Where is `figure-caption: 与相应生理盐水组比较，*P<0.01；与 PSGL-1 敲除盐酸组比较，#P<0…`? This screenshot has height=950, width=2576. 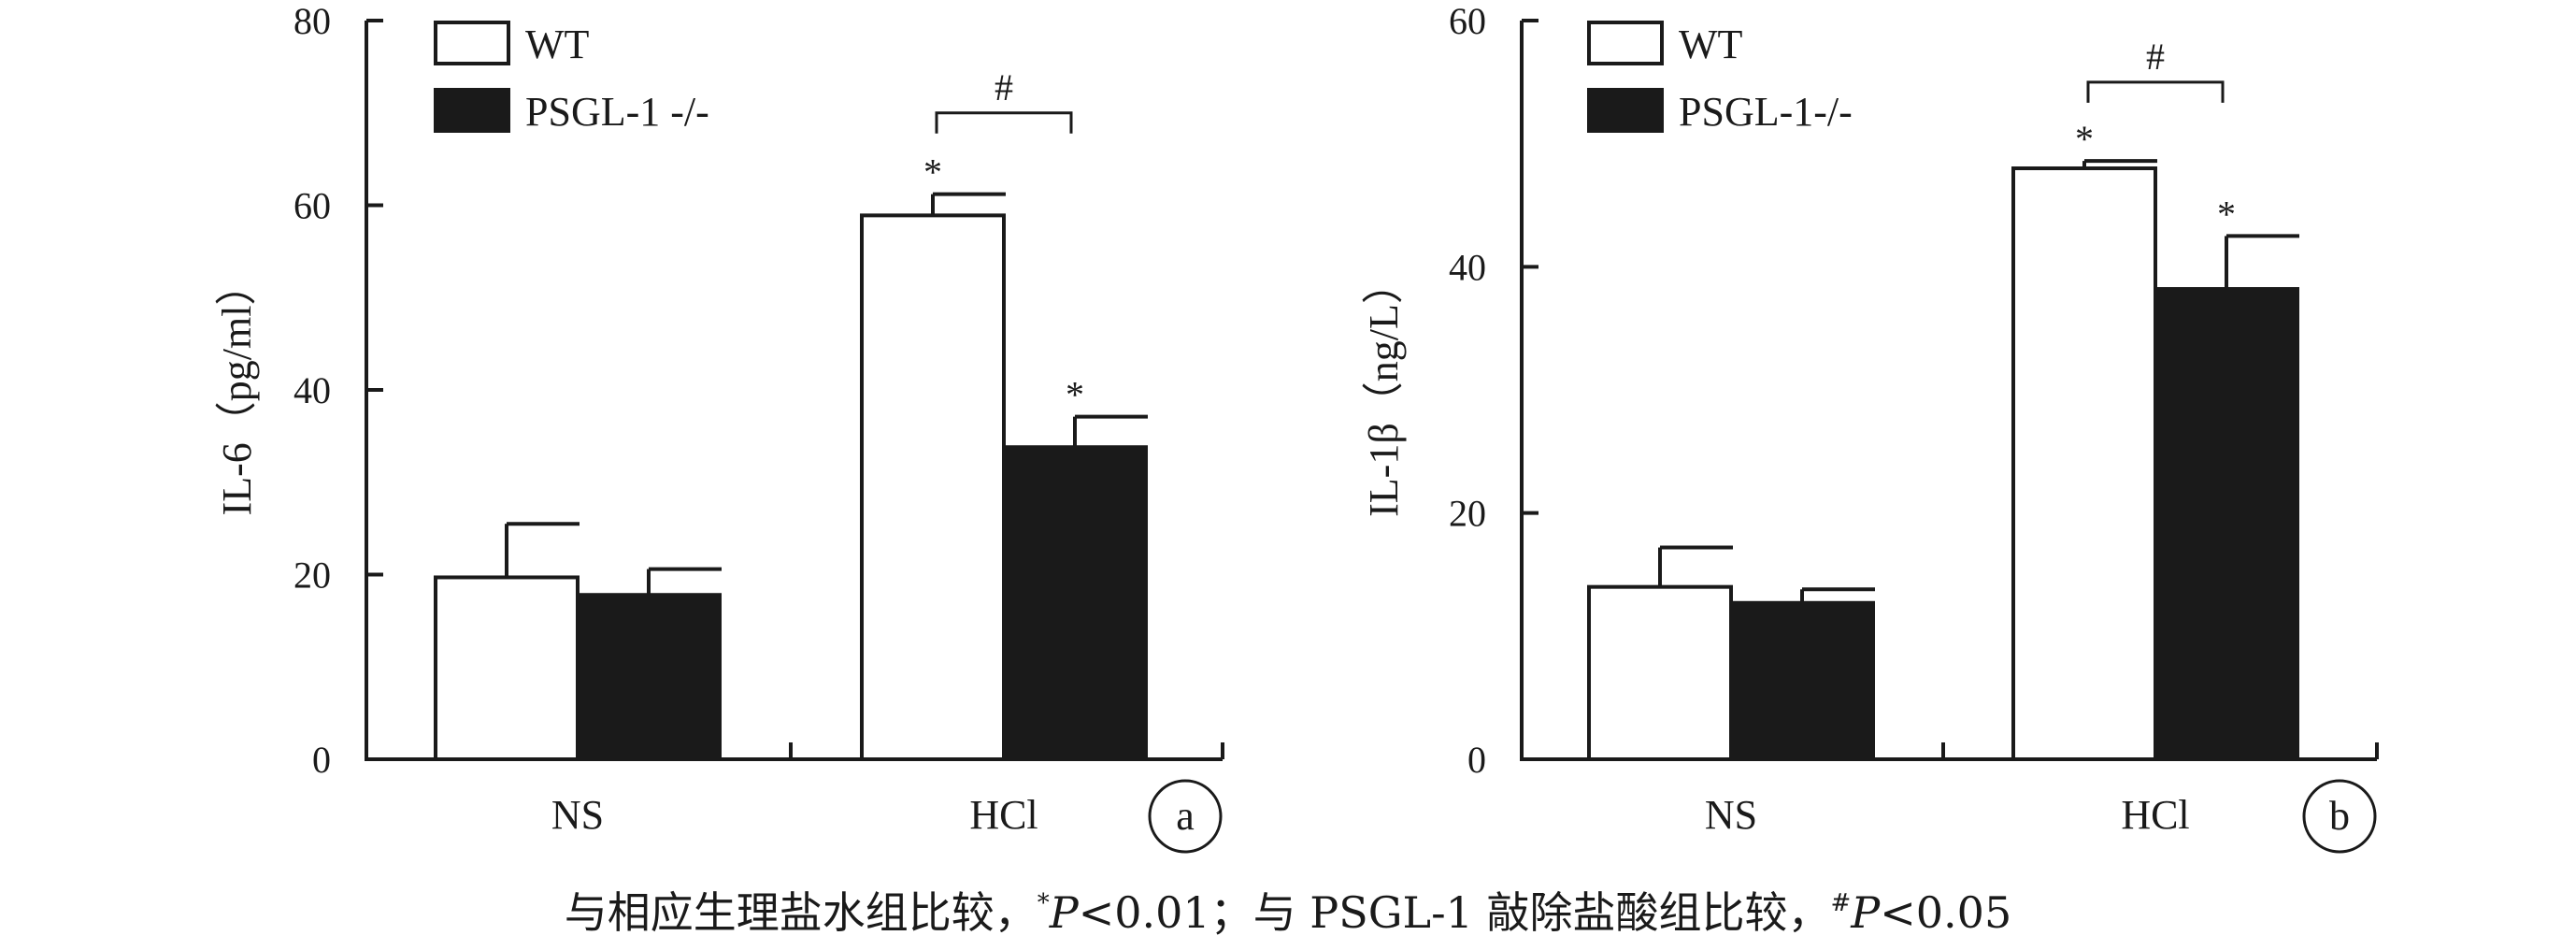 figure-caption: 与相应生理盐水组比较，*P<0.01；与 PSGL-1 敲除盐酸组比较，#P<0… is located at coordinates (1288, 910).